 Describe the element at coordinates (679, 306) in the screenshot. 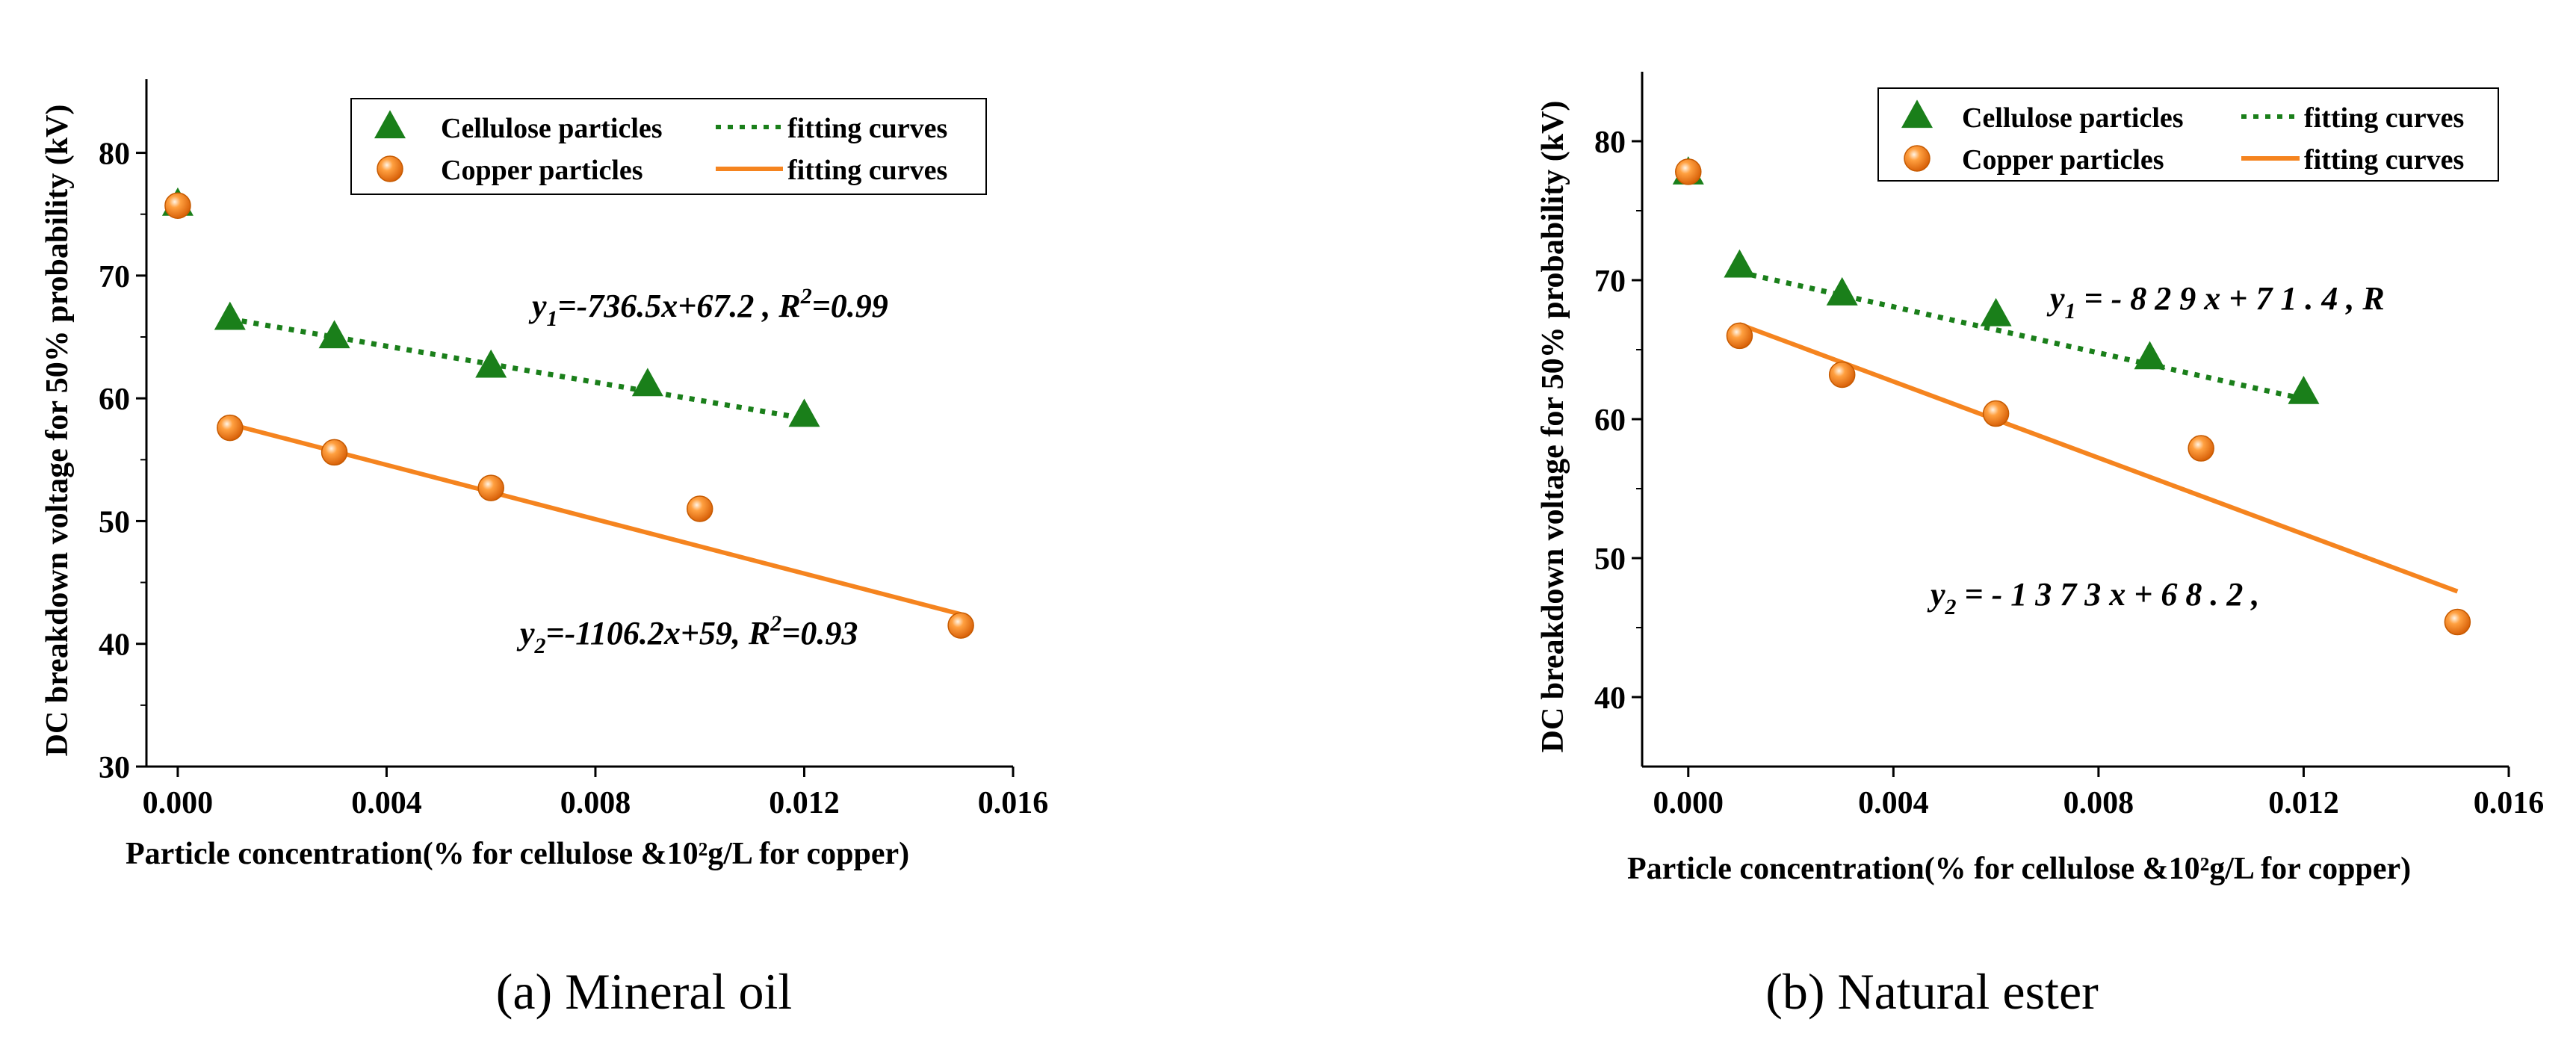

I see `equation-rest: =-736.5x+67.2 , R` at that location.